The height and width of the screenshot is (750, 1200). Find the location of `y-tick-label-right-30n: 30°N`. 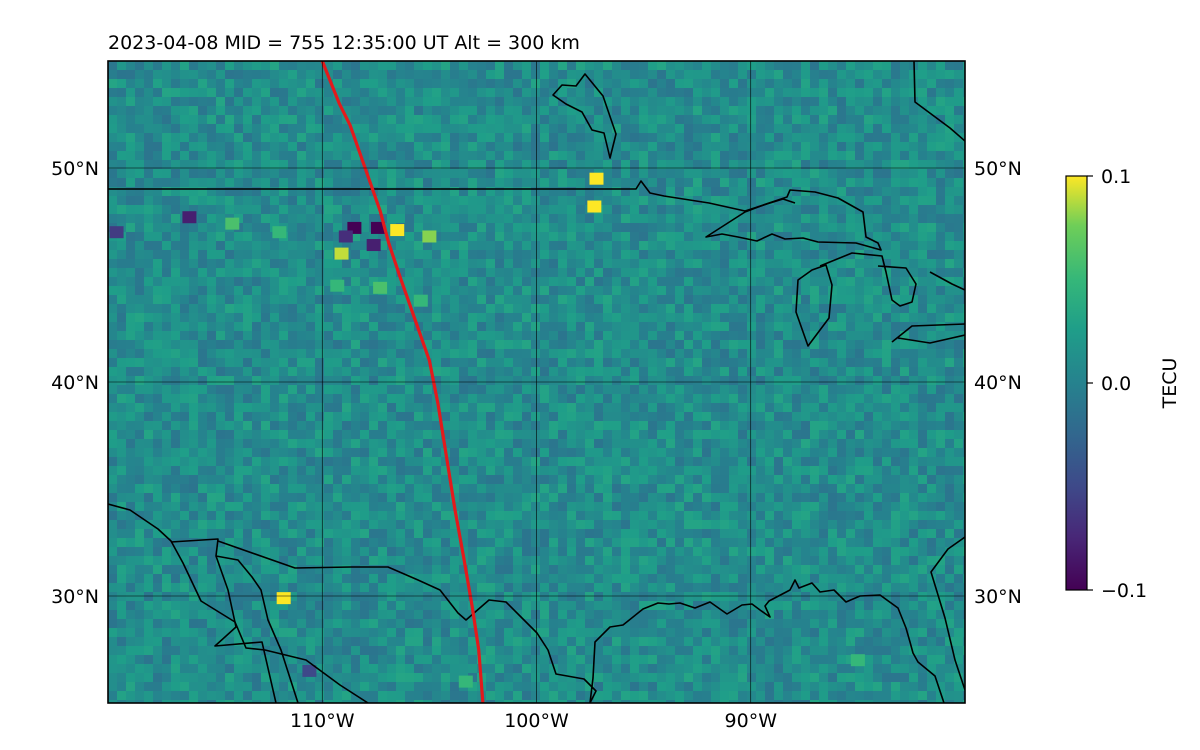

y-tick-label-right-30n: 30°N is located at coordinates (998, 597).